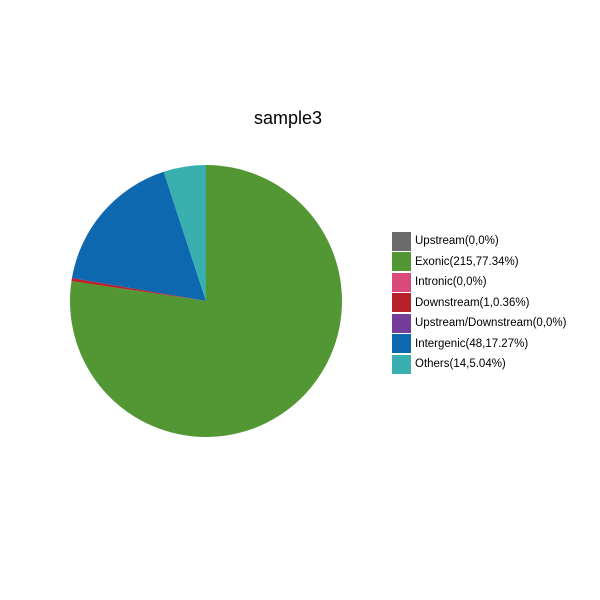 This screenshot has height=600, width=600. What do you see at coordinates (460, 364) in the screenshot?
I see `legend-label-others: Others(14,5.04%)` at bounding box center [460, 364].